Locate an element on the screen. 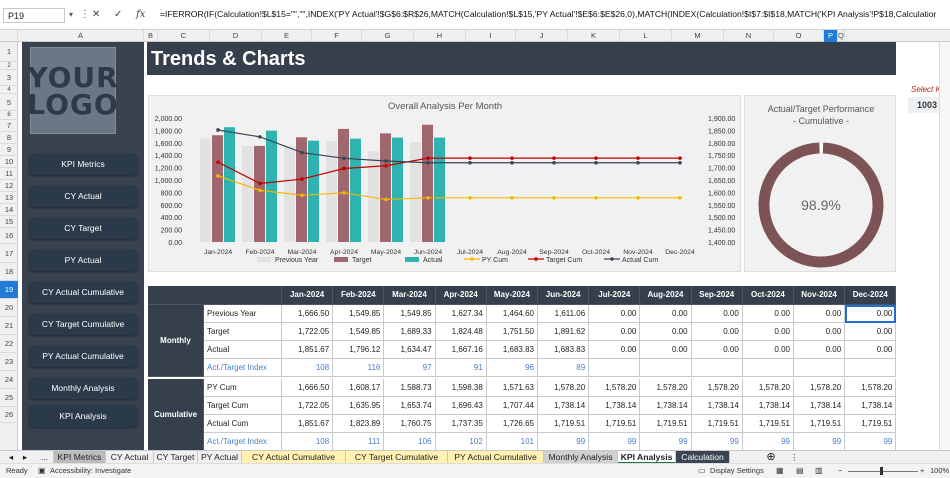  row-header-25: 25 is located at coordinates (9, 398).